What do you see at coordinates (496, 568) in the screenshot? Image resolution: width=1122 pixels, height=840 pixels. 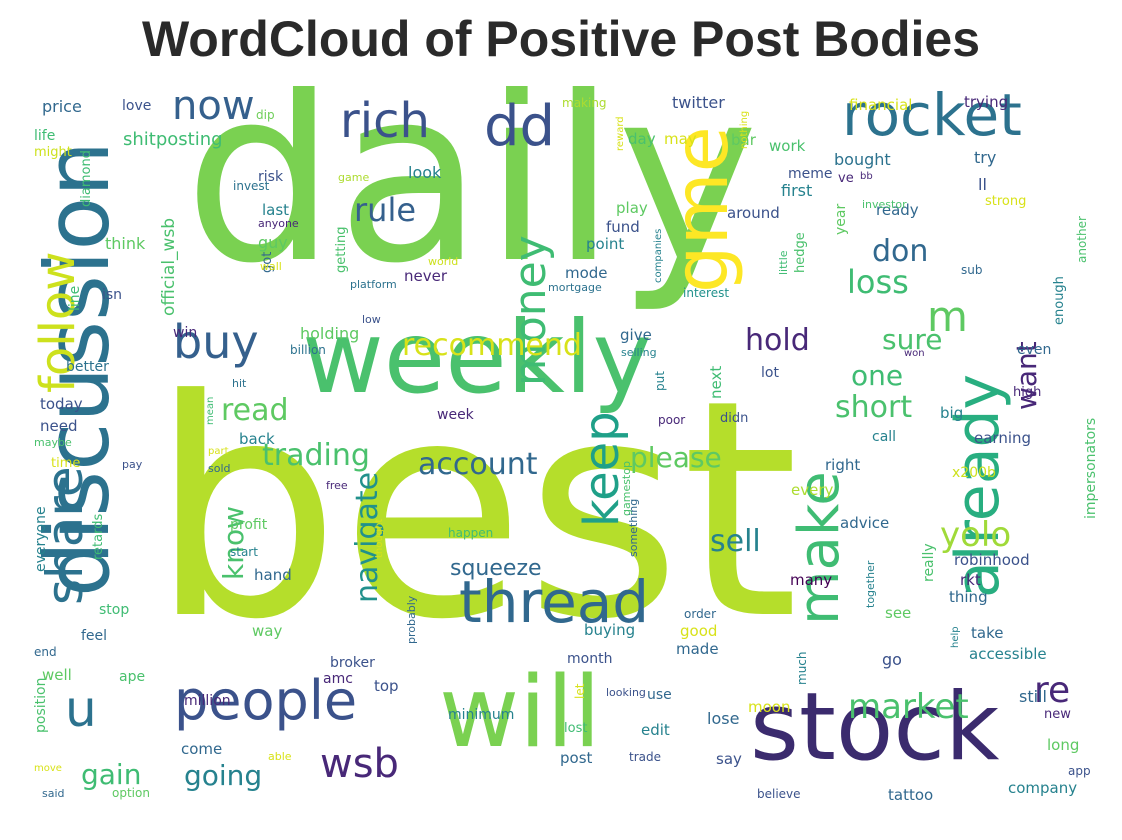 I see `word-squeeze: squeeze` at bounding box center [496, 568].